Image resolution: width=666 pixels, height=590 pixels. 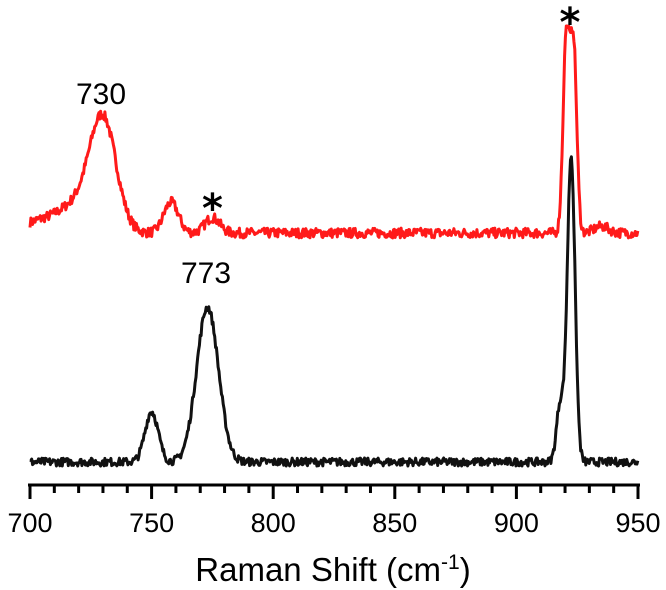 I want to click on x-tick-label: 700, so click(x=29, y=523).